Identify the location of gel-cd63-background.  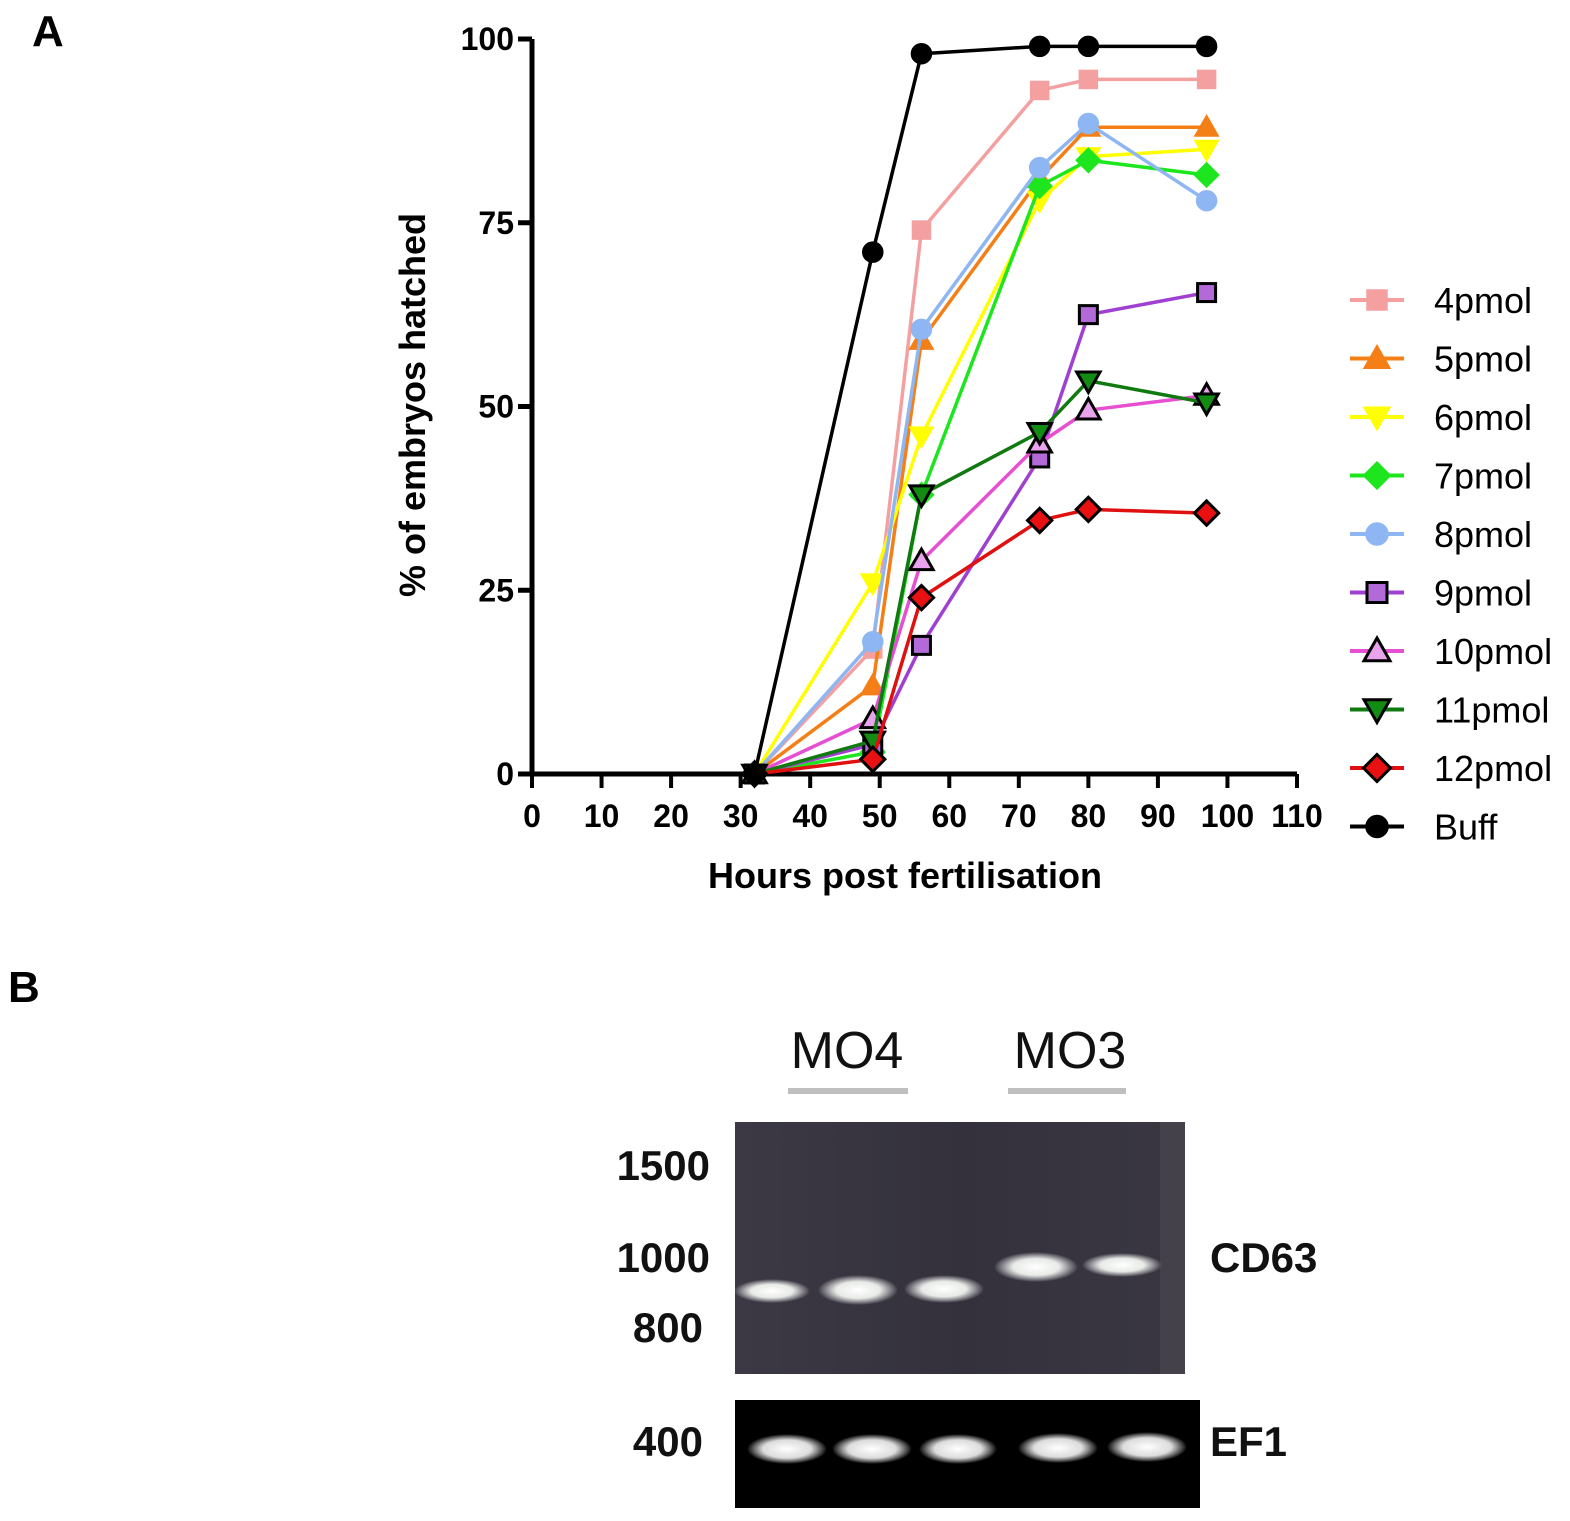
(960, 1248).